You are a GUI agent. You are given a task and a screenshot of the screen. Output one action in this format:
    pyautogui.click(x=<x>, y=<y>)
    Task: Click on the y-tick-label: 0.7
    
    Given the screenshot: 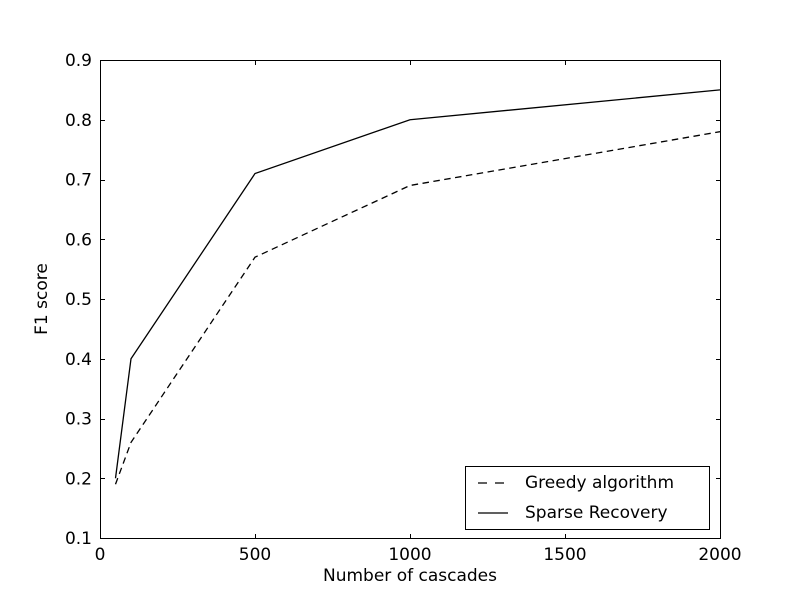 What is the action you would take?
    pyautogui.click(x=78, y=181)
    